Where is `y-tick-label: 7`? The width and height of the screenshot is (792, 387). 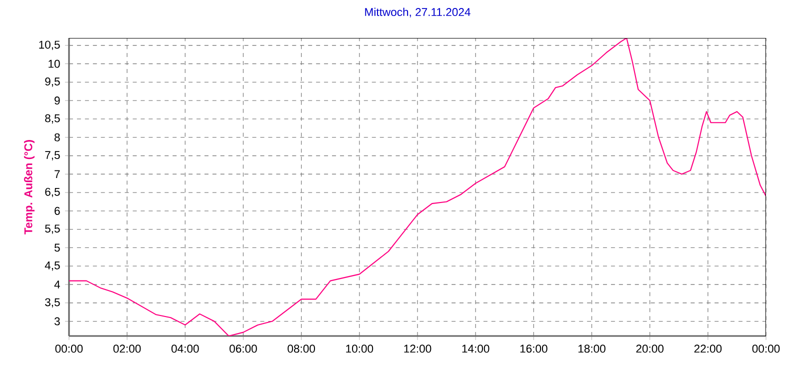
y-tick-label: 7 is located at coordinates (57, 174).